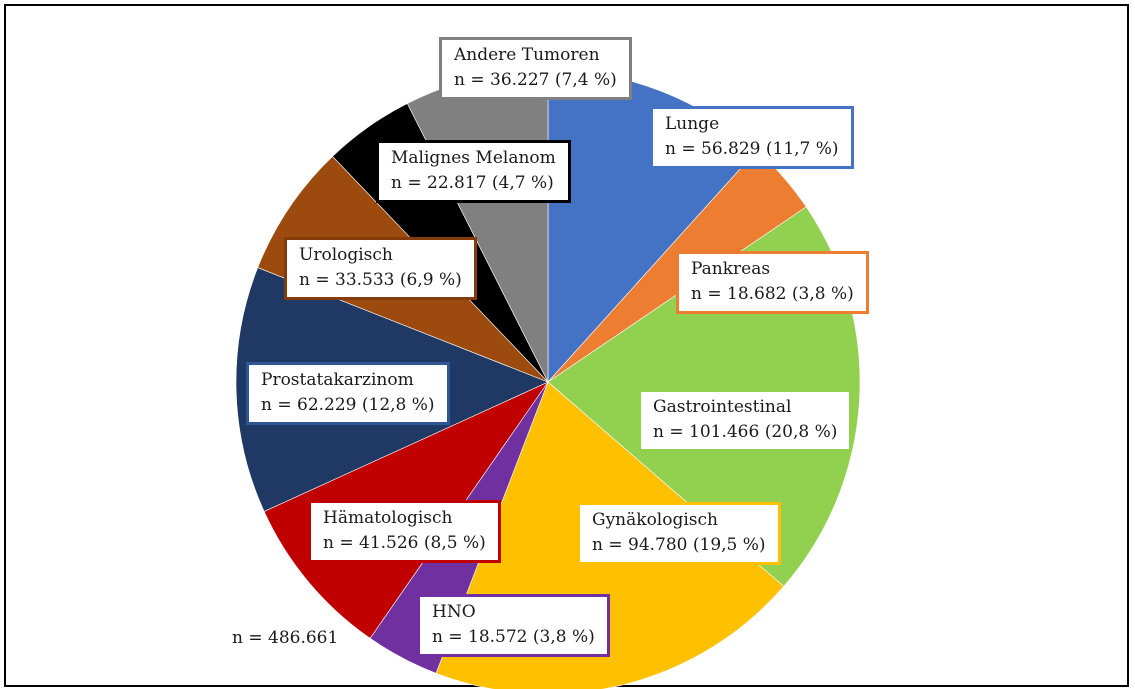 This screenshot has width=1135, height=689. What do you see at coordinates (454, 612) in the screenshot?
I see `label-name: HNO` at bounding box center [454, 612].